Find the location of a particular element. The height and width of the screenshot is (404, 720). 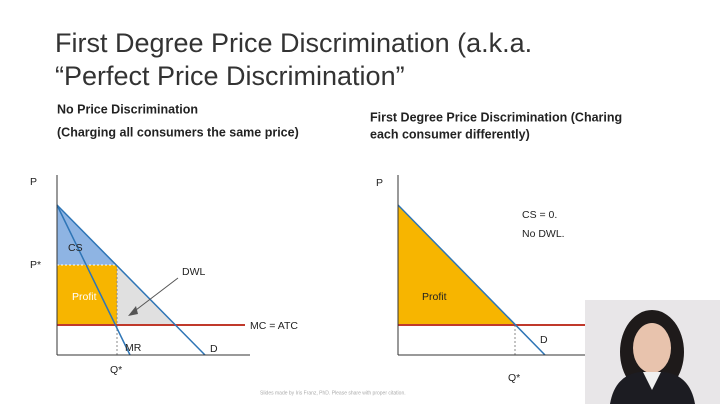

label: MR is located at coordinates (133, 348).